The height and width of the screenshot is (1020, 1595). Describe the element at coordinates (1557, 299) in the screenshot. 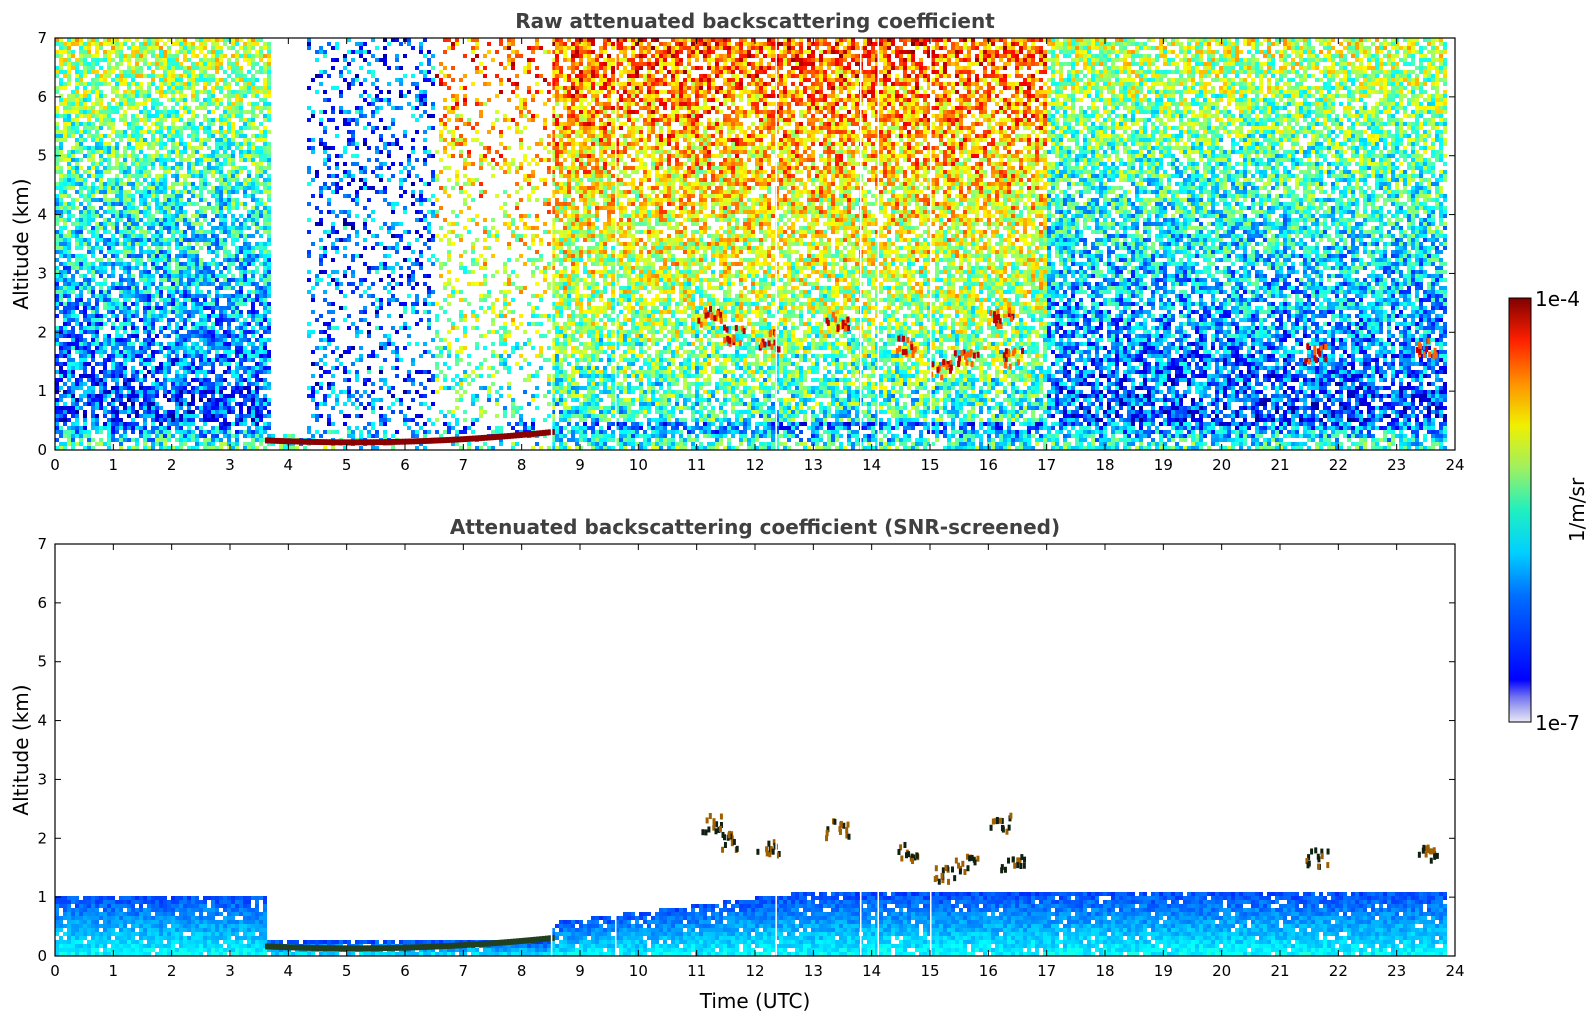

I see `colorbar-max-label: 1e-4` at that location.